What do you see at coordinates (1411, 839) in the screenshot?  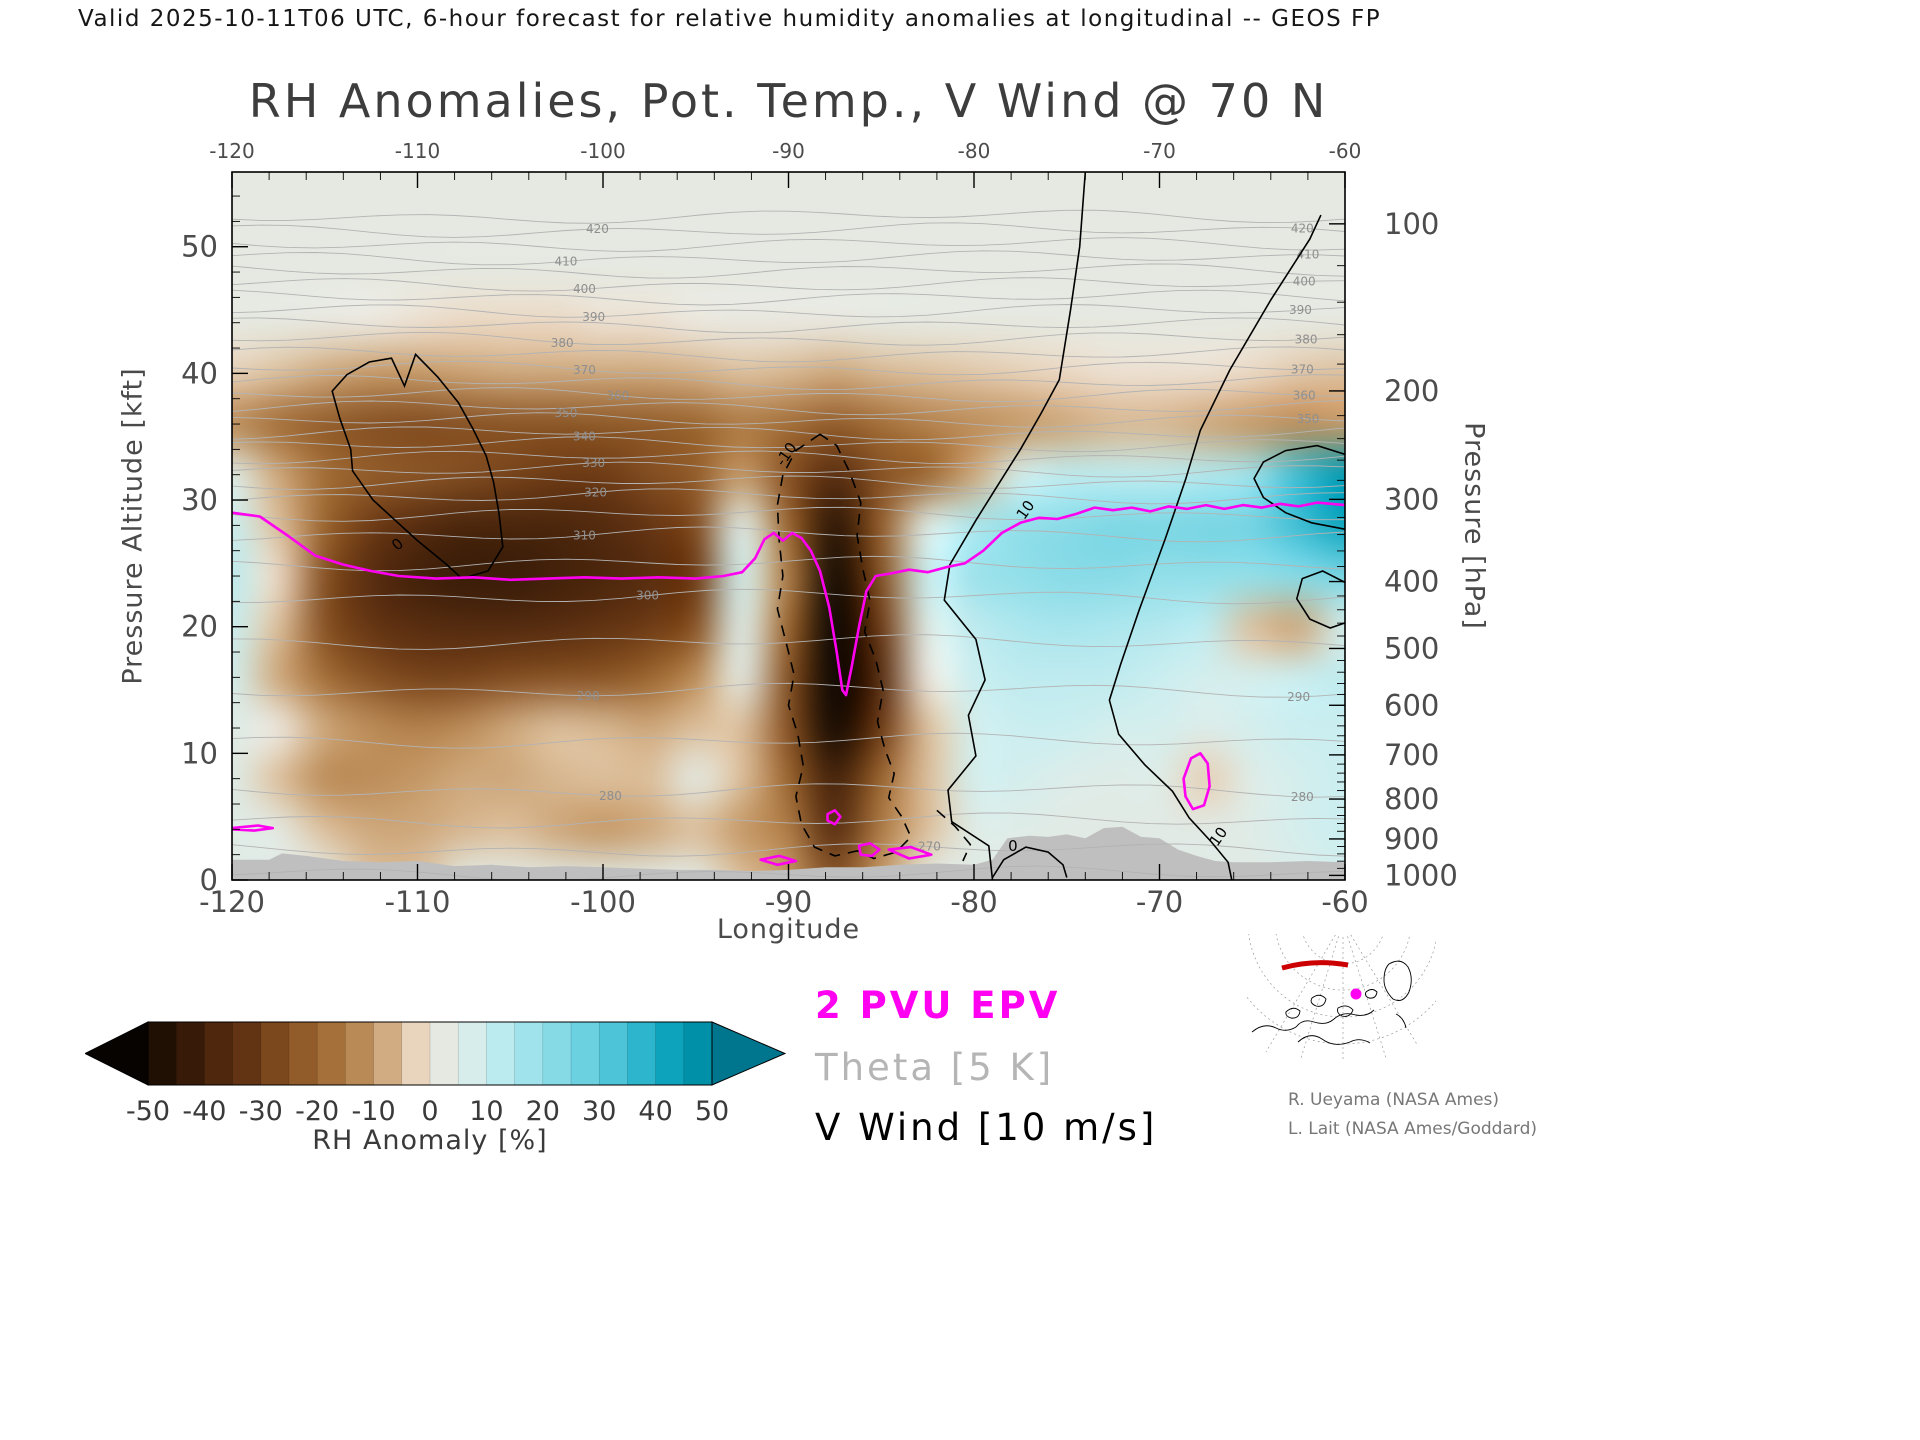 I see `svg-text: 900` at bounding box center [1411, 839].